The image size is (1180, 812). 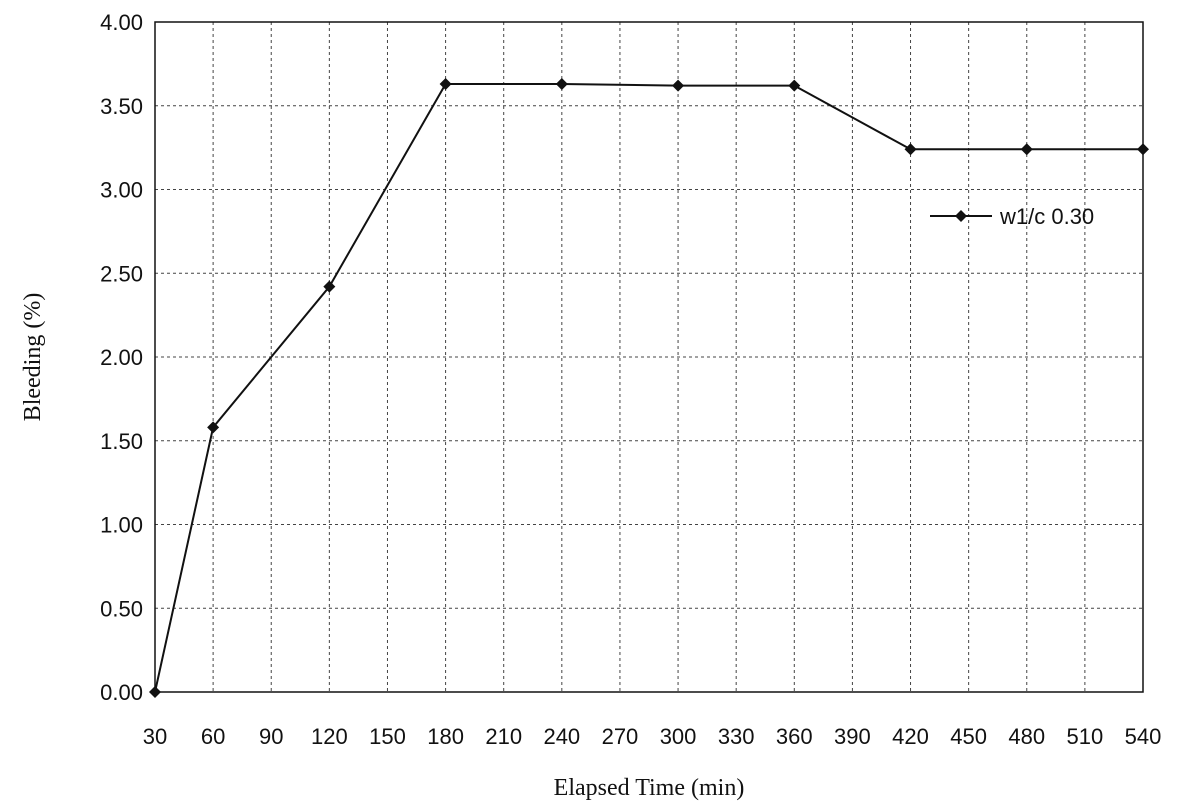 What do you see at coordinates (213, 736) in the screenshot?
I see `x-tick-label: 60` at bounding box center [213, 736].